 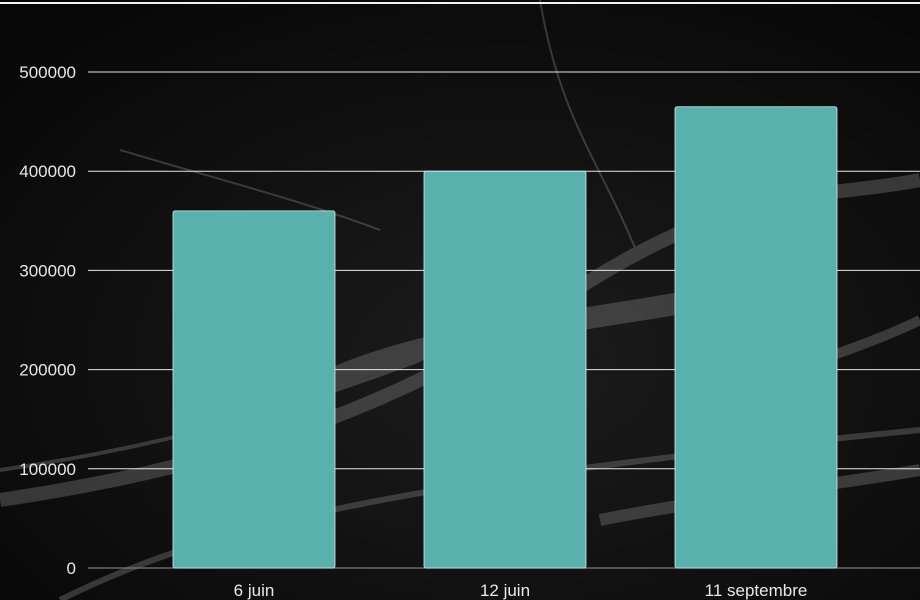 I want to click on x-tick-label: 11 septembre, so click(x=756, y=590).